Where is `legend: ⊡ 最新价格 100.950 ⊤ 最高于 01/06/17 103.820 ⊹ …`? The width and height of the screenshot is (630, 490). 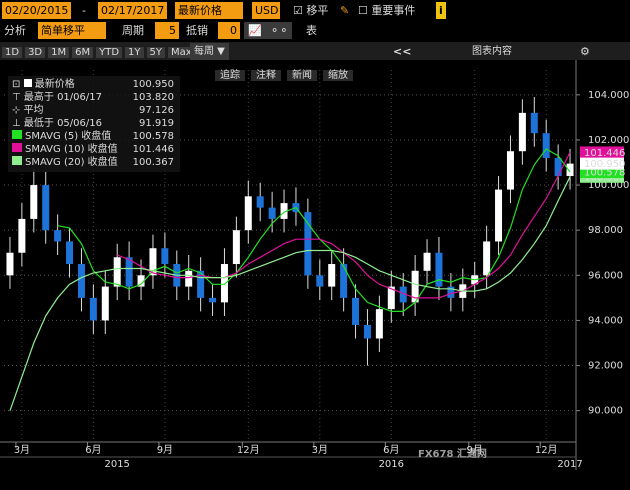
legend: ⊡ 最新价格 100.950 ⊤ 最高于 01/06/17 103.820 ⊹ … is located at coordinates (94, 124).